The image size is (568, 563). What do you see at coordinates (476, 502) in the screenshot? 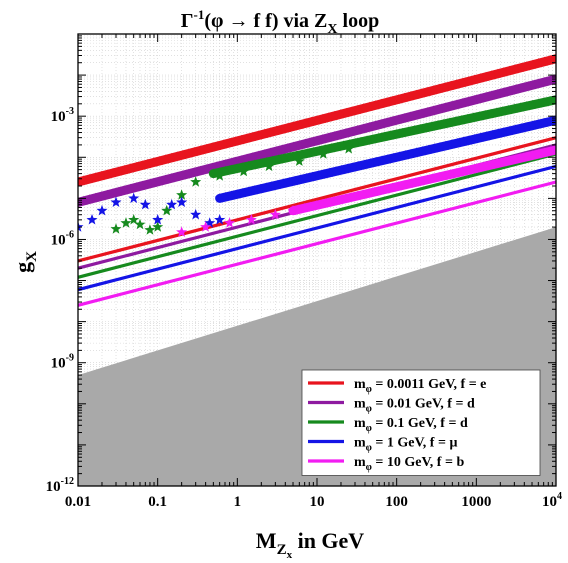
I see `x-tick-label: 1000` at bounding box center [476, 502].